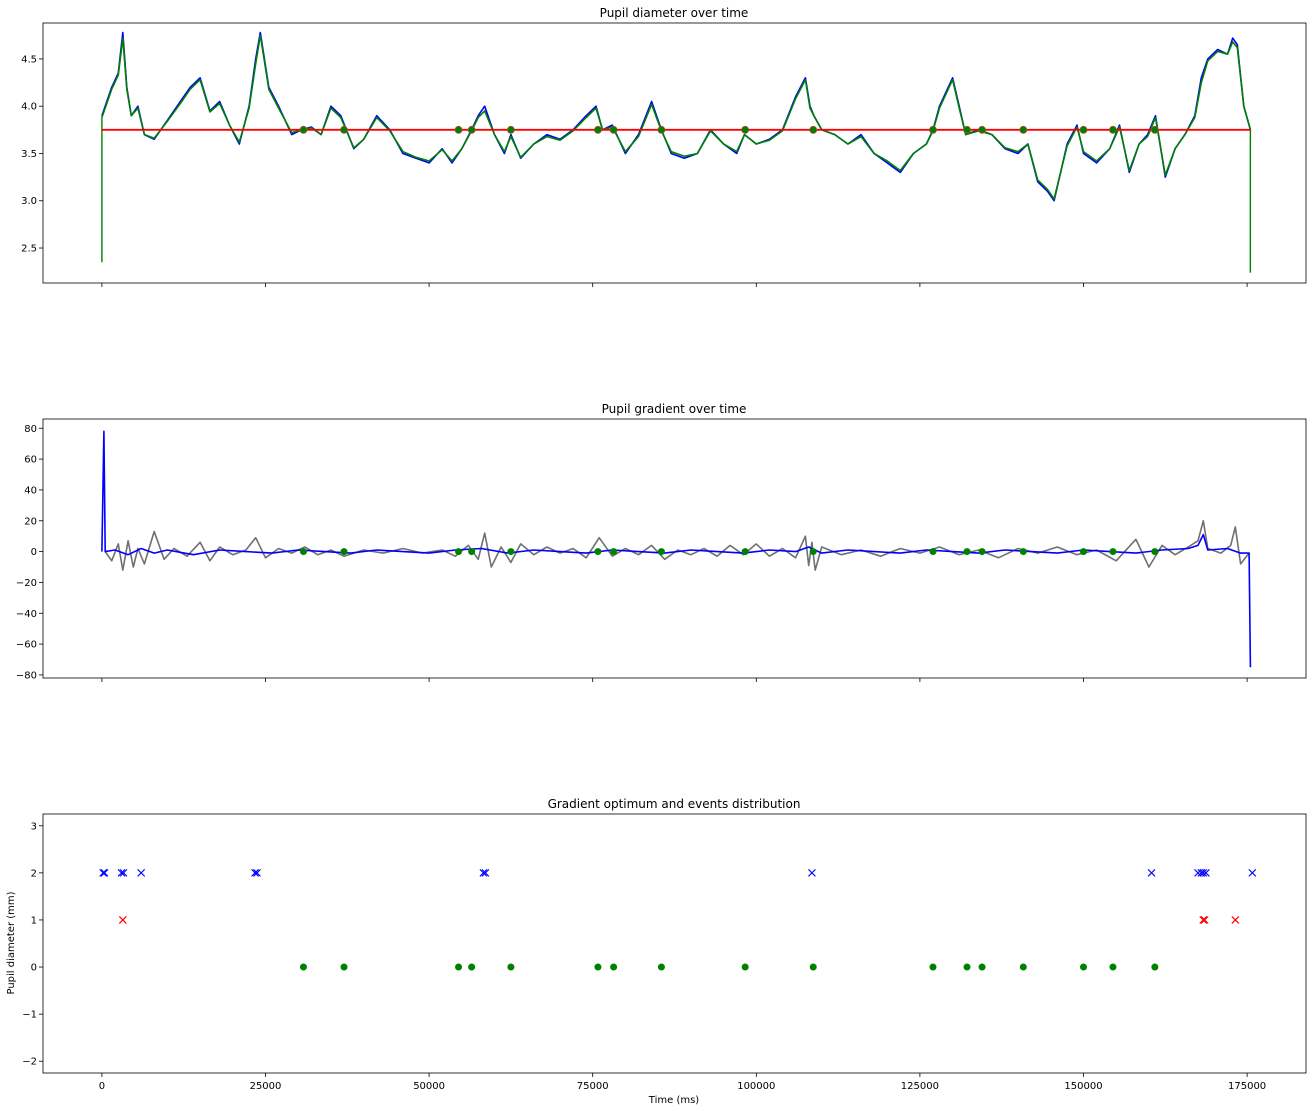  Describe the element at coordinates (266, 1086) in the screenshot. I see `x-tick-label: 25000` at that location.